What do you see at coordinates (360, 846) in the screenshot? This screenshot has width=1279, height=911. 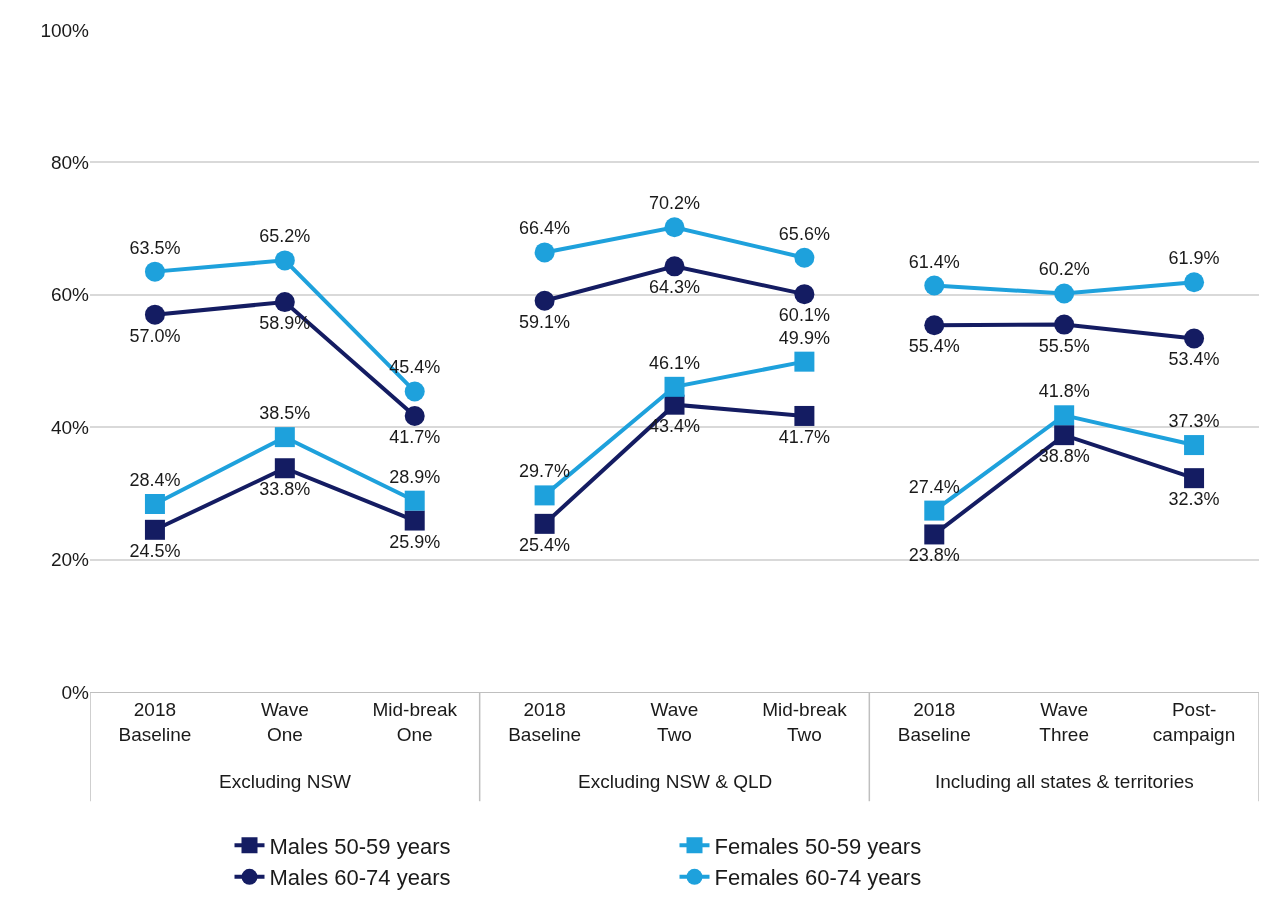 I see `legend-label: Males 50-59 years` at bounding box center [360, 846].